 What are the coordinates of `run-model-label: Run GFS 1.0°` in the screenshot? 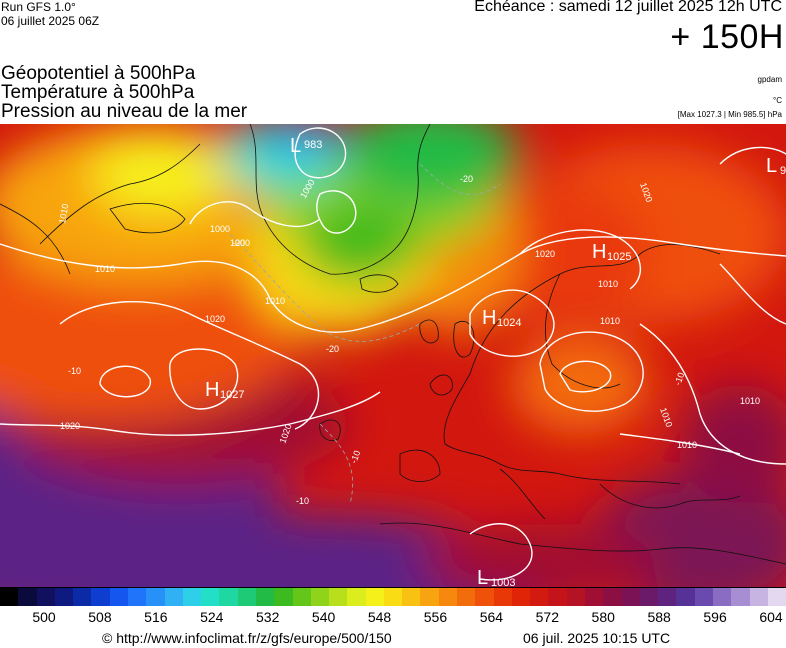 It's located at (38, 7).